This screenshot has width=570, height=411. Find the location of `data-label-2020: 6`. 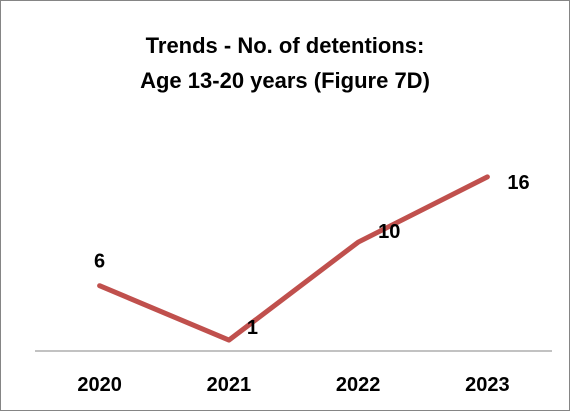

data-label-2020: 6 is located at coordinates (99, 262).